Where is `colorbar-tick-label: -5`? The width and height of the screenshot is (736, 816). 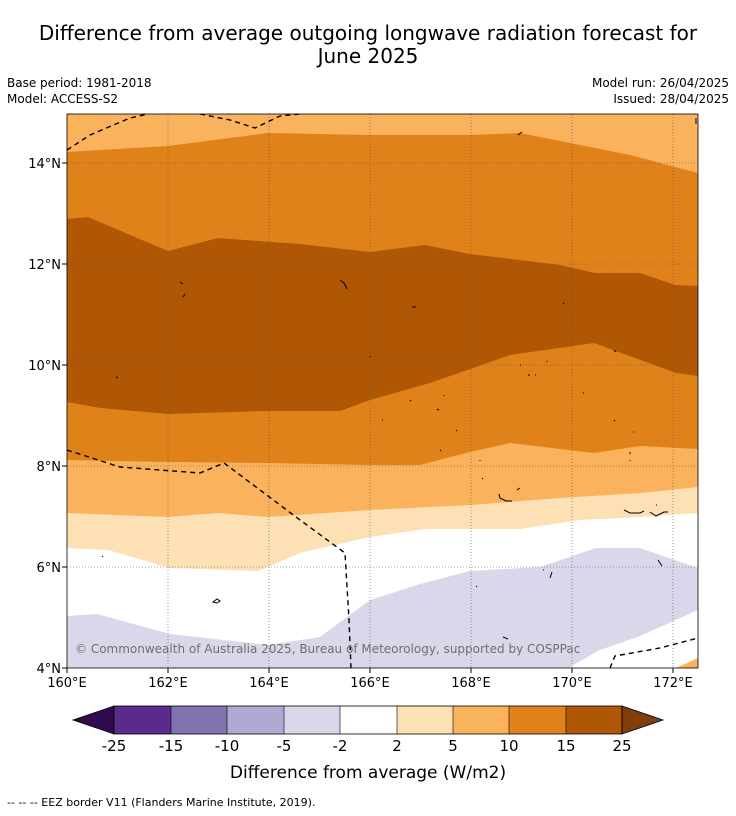 colorbar-tick-label: -5 is located at coordinates (284, 746).